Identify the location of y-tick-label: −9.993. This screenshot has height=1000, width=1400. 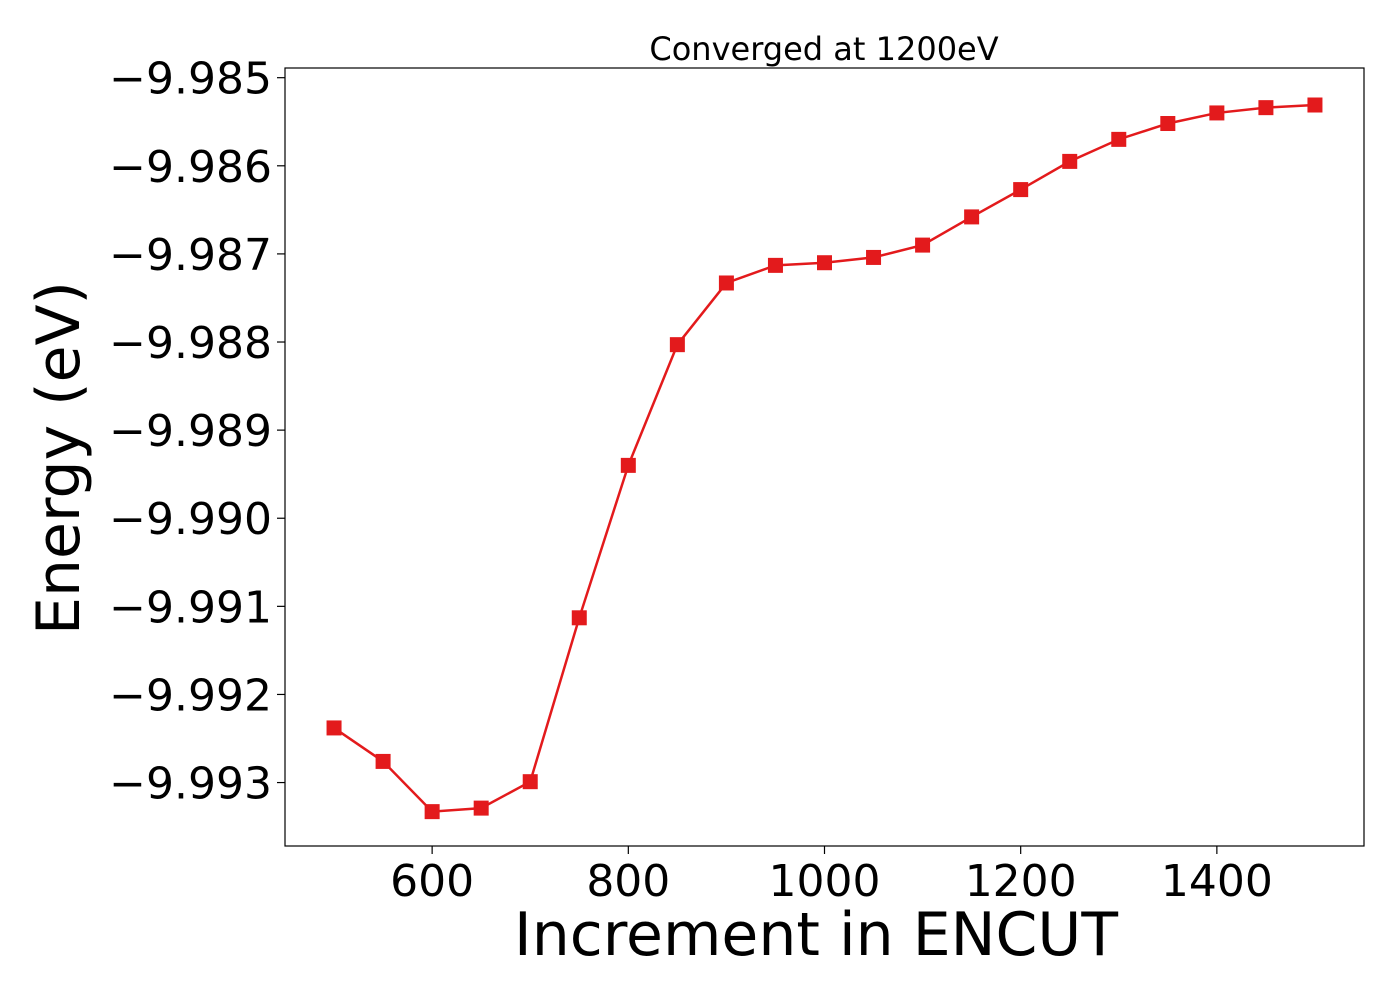
(190, 784).